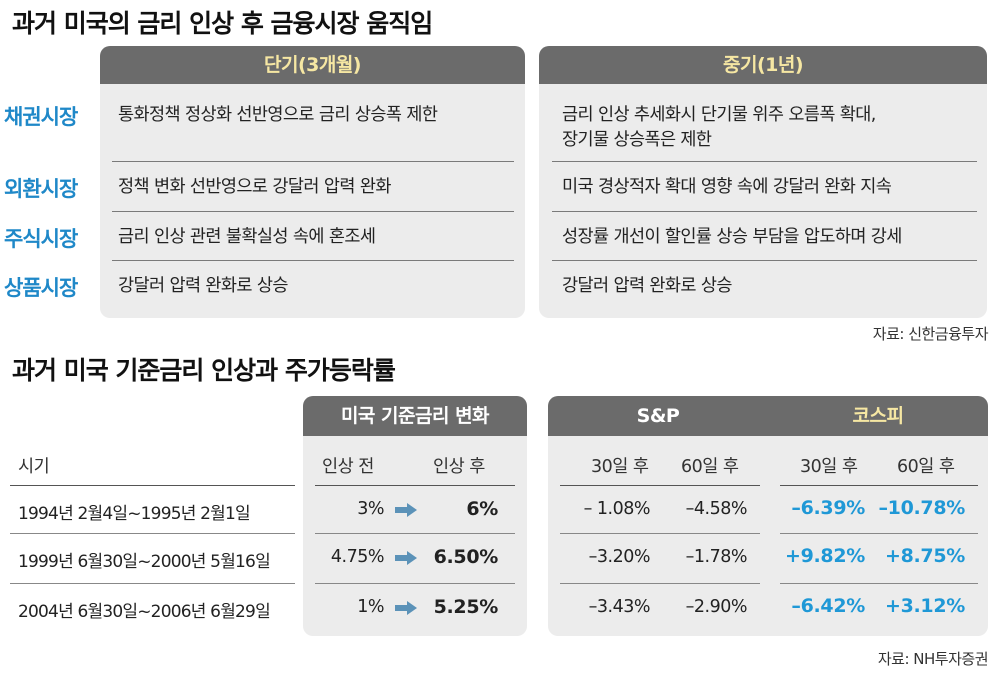 This screenshot has height=674, width=1000. What do you see at coordinates (278, 115) in the screenshot?
I see `short-bond-cell: 통화정책 정상화 선반영으로 금리 상승폭 제한` at bounding box center [278, 115].